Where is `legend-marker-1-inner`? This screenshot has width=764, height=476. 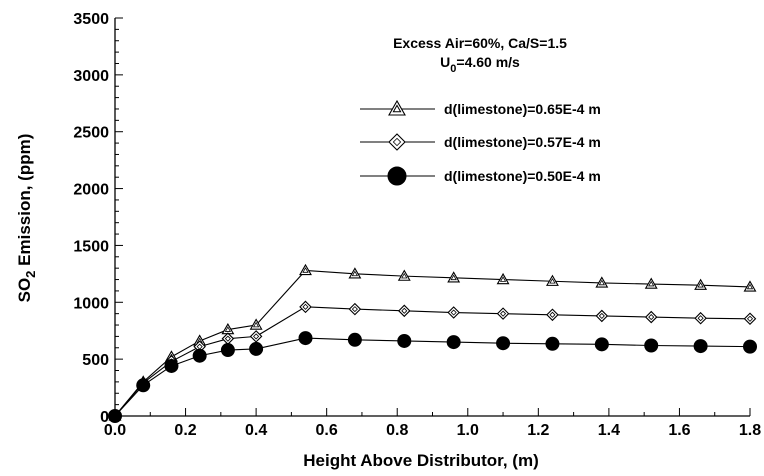
legend-marker-1-inner is located at coordinates (397, 108).